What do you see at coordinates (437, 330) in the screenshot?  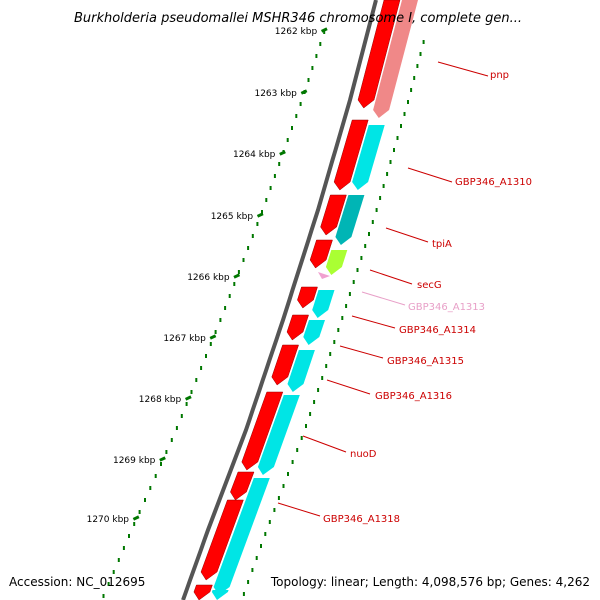 I see `gene-label: GBP346_A1314` at bounding box center [437, 330].